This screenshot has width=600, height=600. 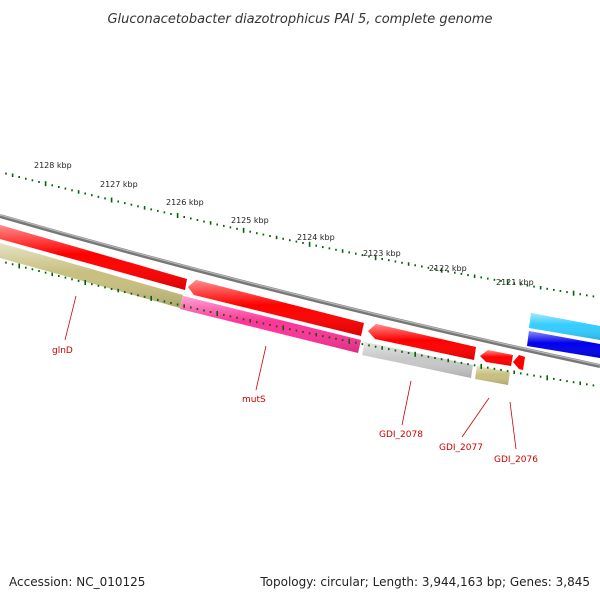 What do you see at coordinates (250, 220) in the screenshot?
I see `tick-label-2125: 2125 kbp` at bounding box center [250, 220].